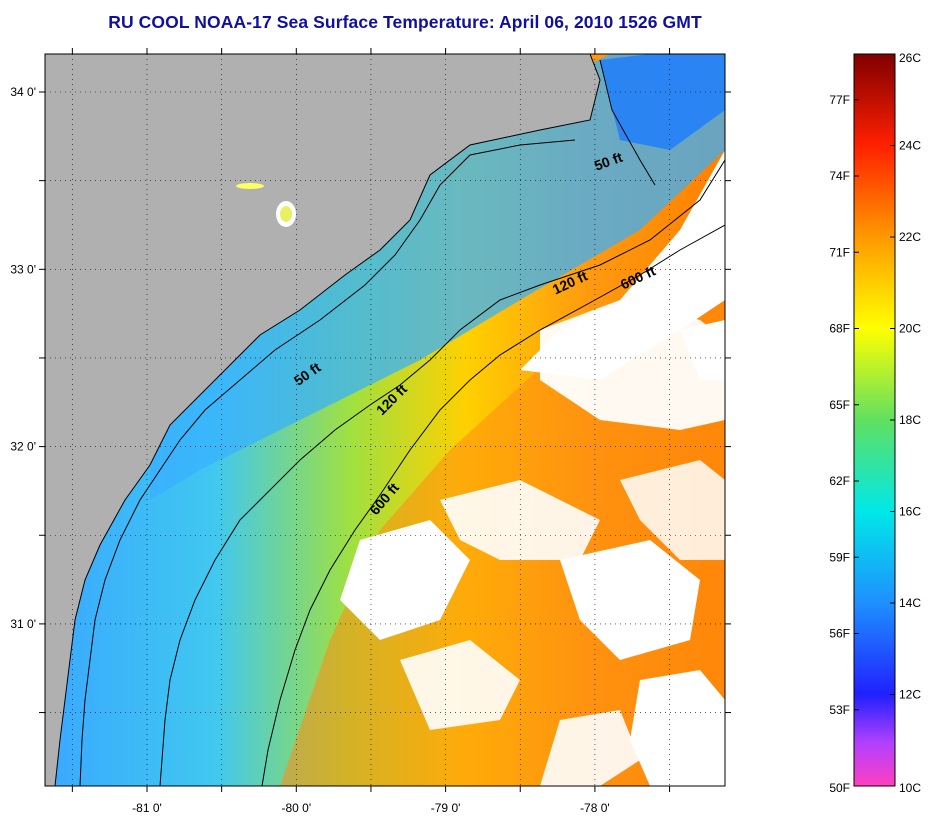 This screenshot has height=817, width=936. What do you see at coordinates (910, 58) in the screenshot?
I see `colorbar-c-label: 26C` at bounding box center [910, 58].